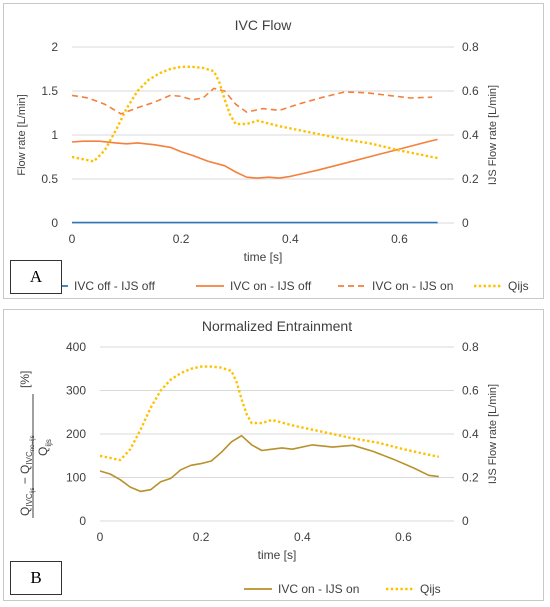 This screenshot has width=550, height=607. Describe the element at coordinates (49, 179) in the screenshot. I see `y-tick-label: 0.5` at that location.